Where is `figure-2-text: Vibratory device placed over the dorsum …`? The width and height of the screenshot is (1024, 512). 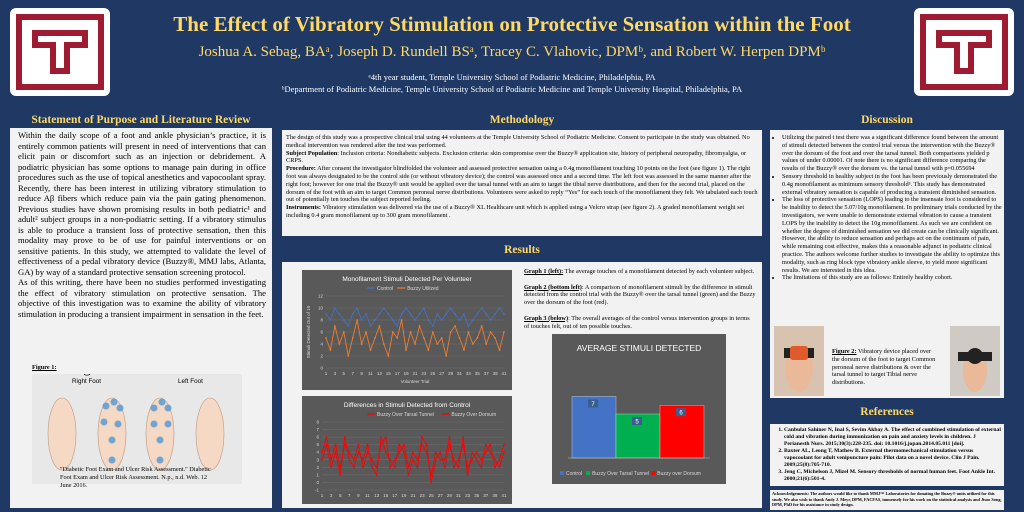 figure-2-text: Vibratory device placed over the dorsum … is located at coordinates (884, 367).